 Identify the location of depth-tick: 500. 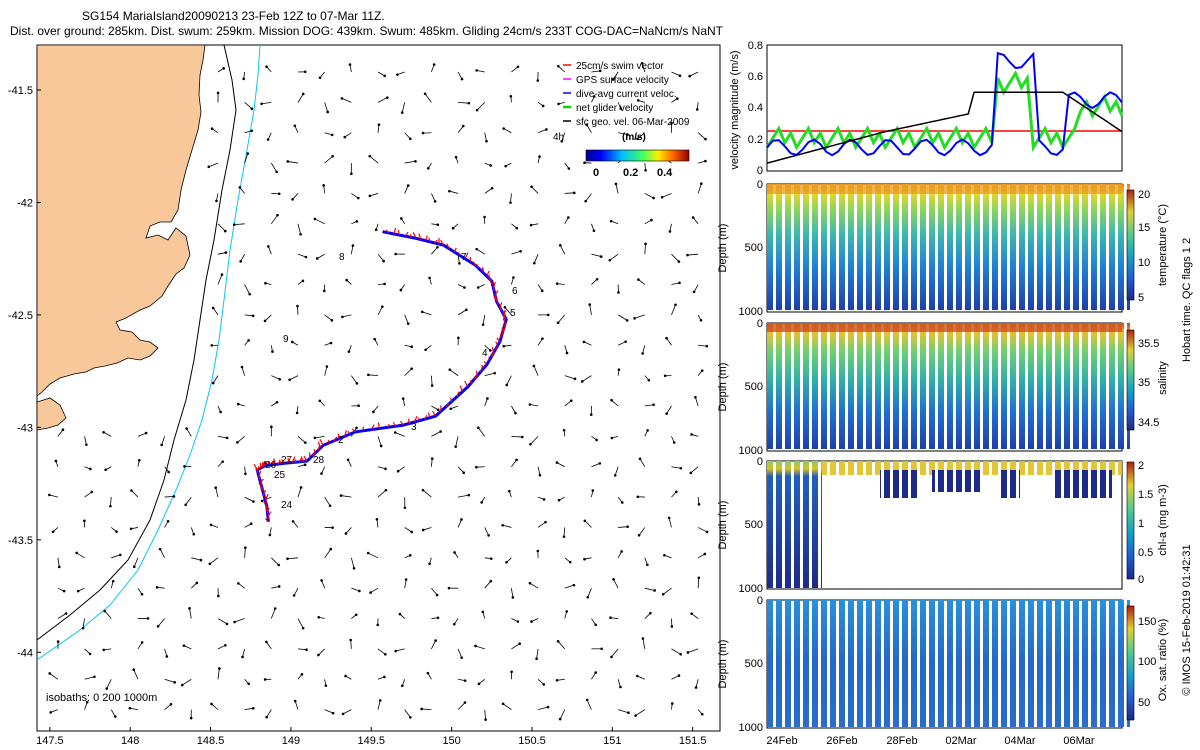
(754, 387).